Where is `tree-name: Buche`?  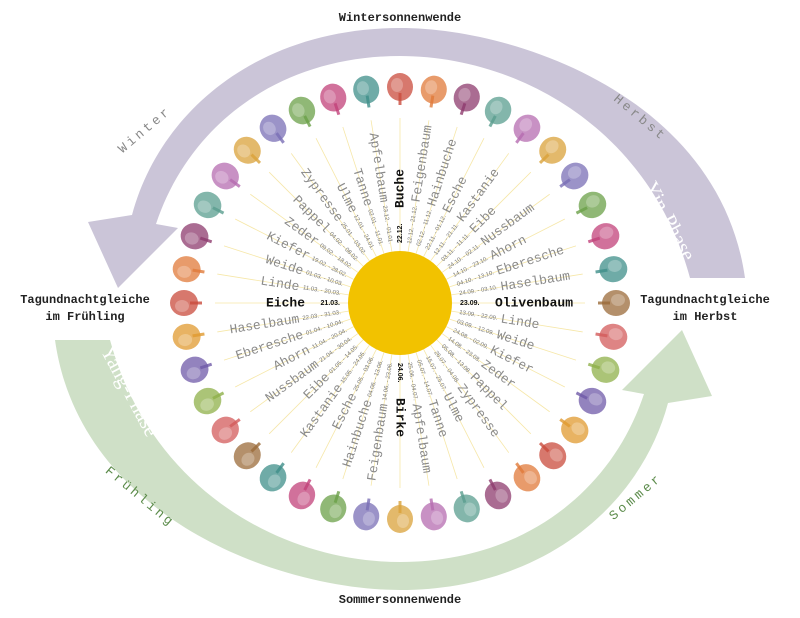
tree-name: Buche is located at coordinates (399, 188).